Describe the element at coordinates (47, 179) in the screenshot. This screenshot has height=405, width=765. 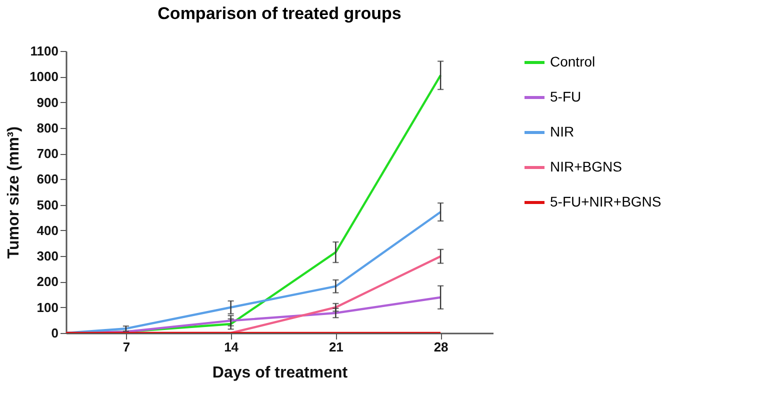
I see `y-tick-label: 600` at that location.